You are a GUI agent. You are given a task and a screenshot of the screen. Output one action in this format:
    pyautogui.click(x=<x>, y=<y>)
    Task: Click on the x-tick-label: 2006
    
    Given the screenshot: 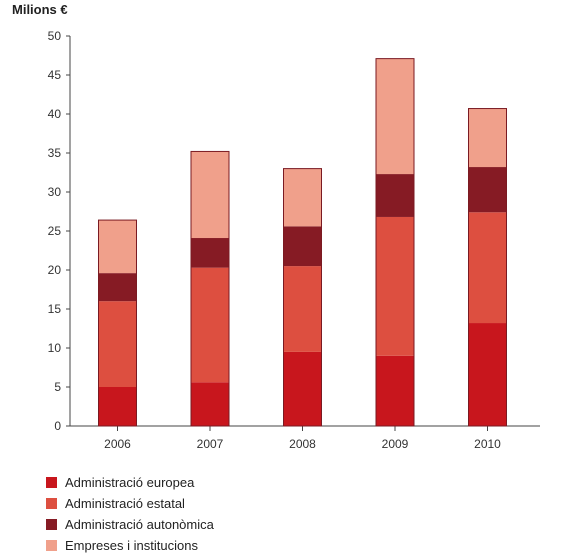 What is the action you would take?
    pyautogui.click(x=117, y=444)
    